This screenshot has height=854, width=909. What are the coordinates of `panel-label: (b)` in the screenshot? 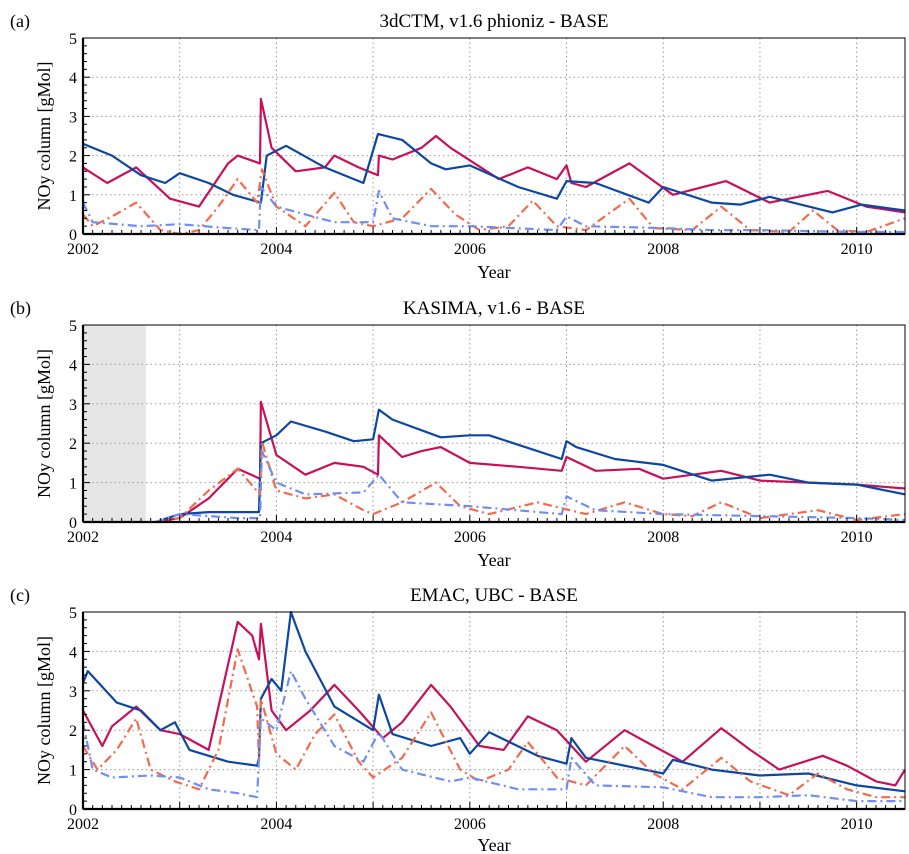 It's located at (20, 308).